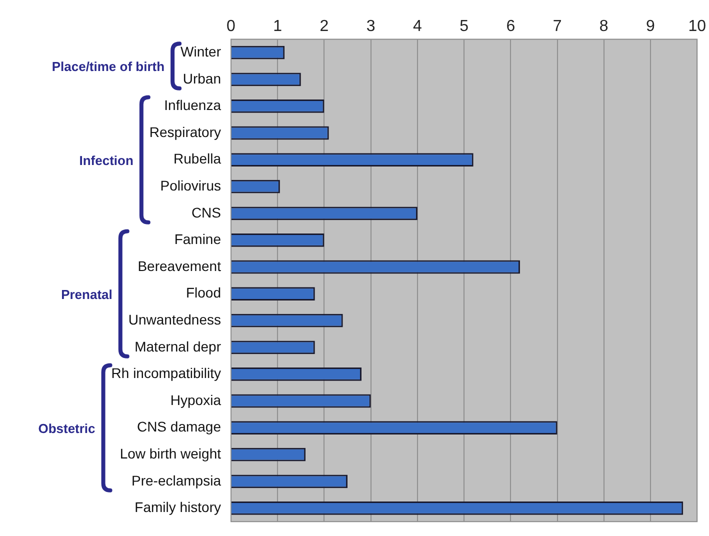 The image size is (709, 536). What do you see at coordinates (185, 132) in the screenshot?
I see `y-tick-label: Respiratory` at bounding box center [185, 132].